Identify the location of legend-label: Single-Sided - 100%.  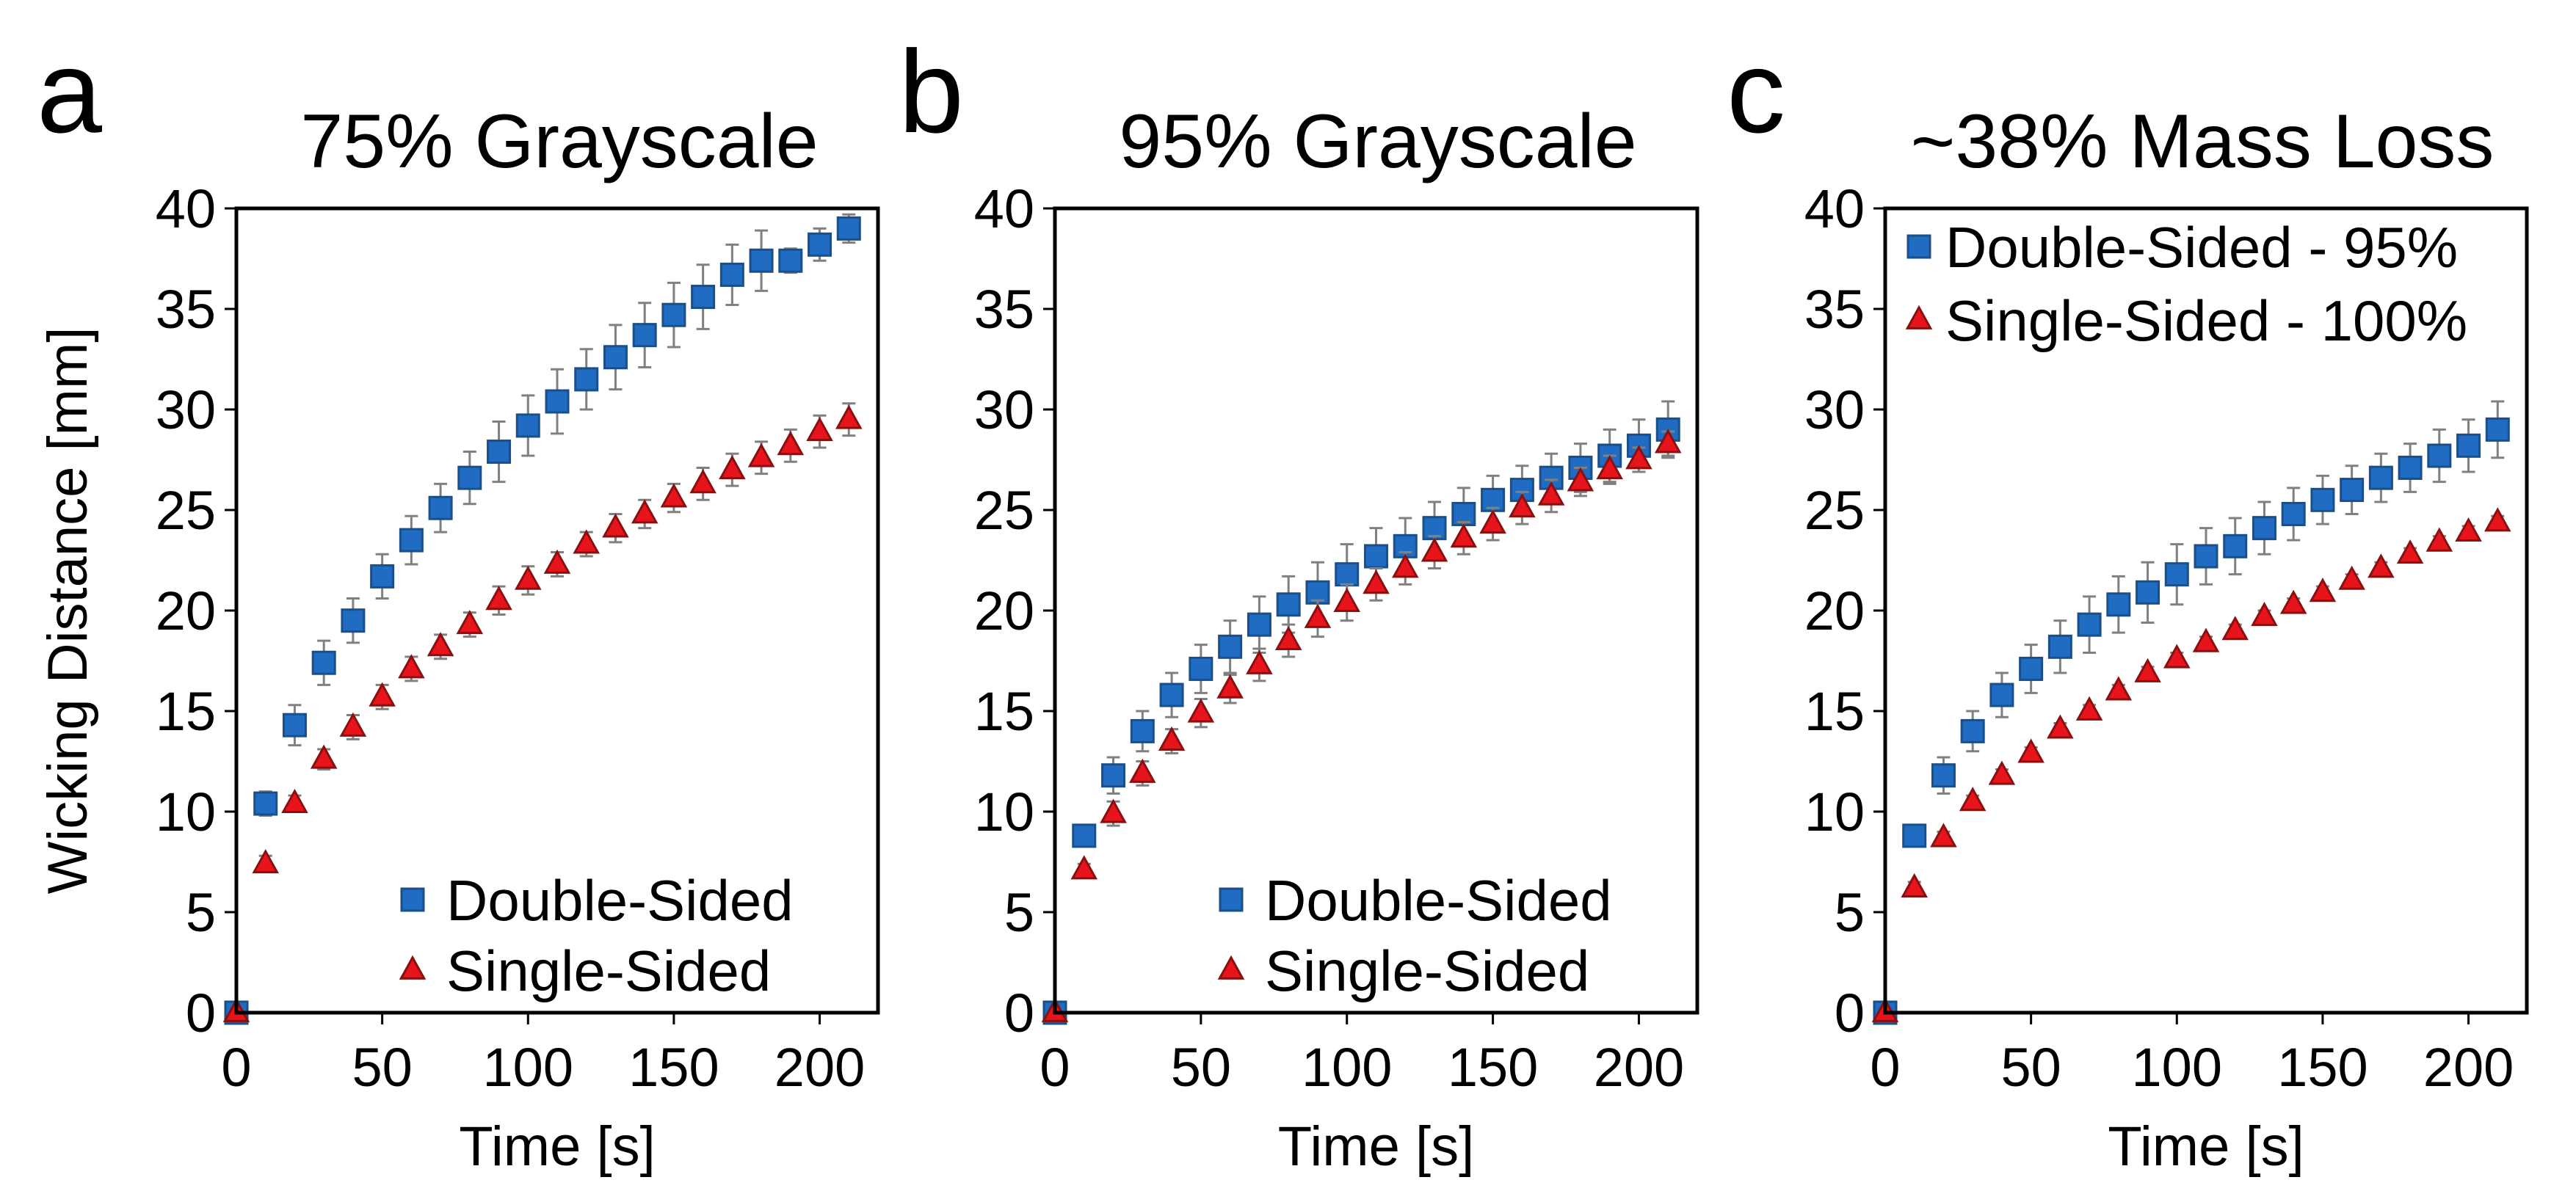
(2206, 320).